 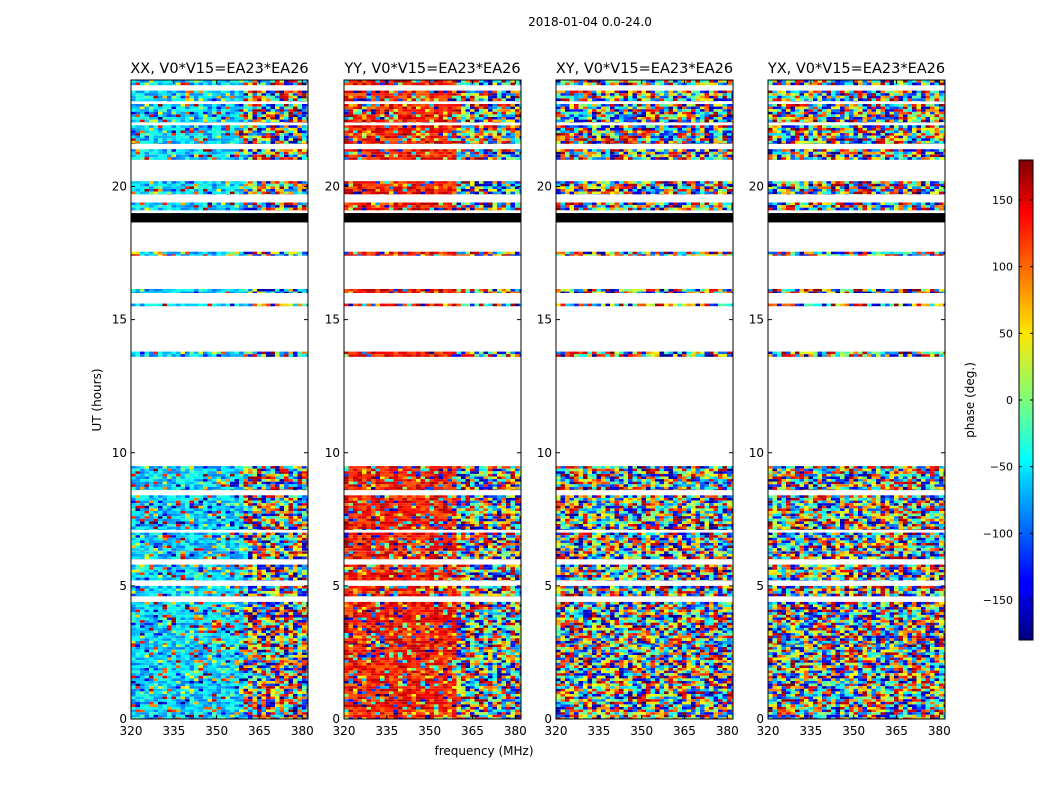 I want to click on colorbar-tick-label: −100, so click(x=998, y=533).